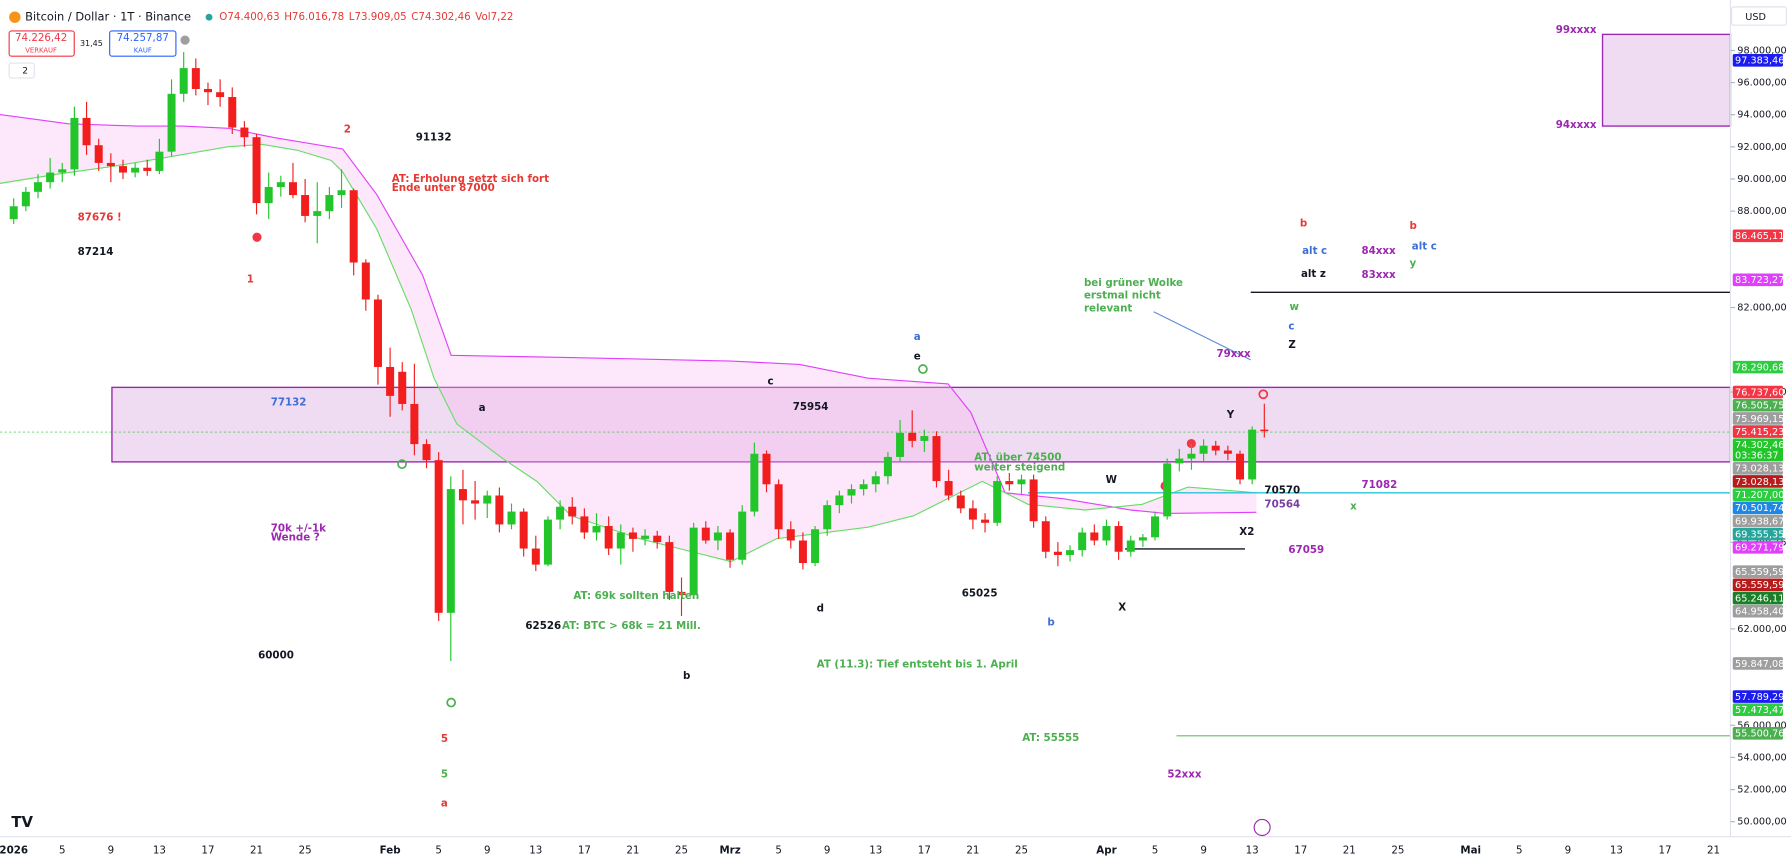  What do you see at coordinates (1291, 327) in the screenshot?
I see `annotation: c` at bounding box center [1291, 327].